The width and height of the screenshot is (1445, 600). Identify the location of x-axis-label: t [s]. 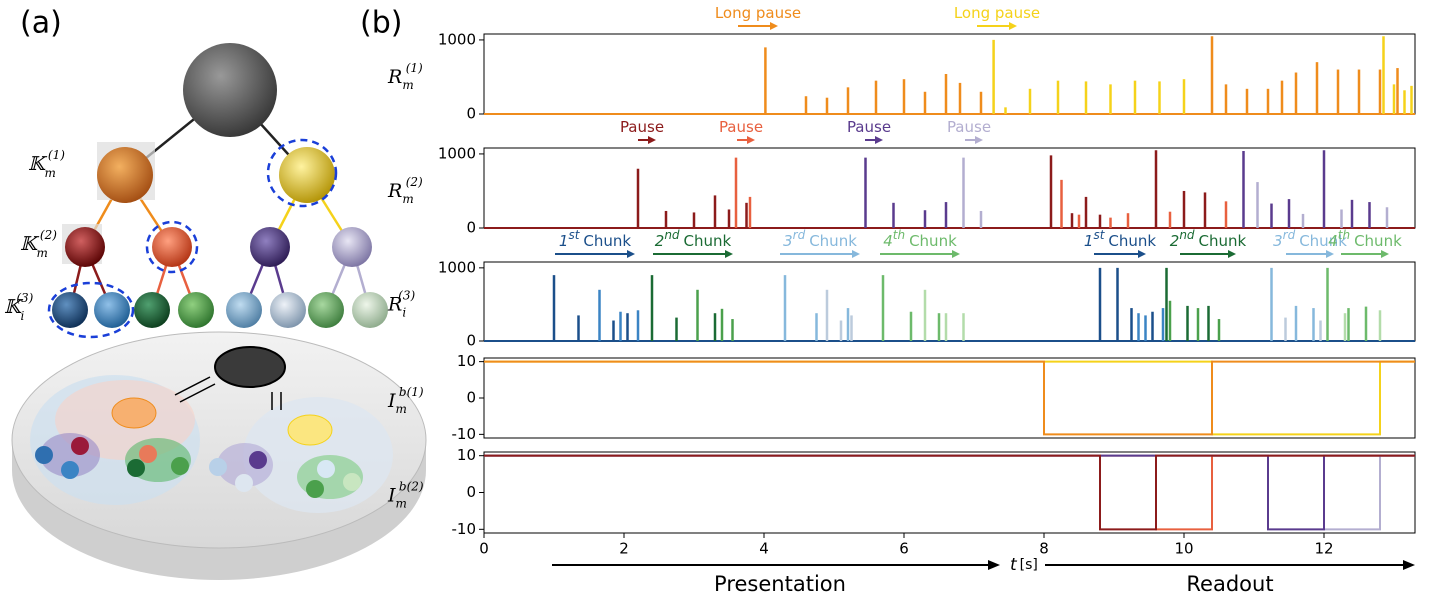
(1024, 565).